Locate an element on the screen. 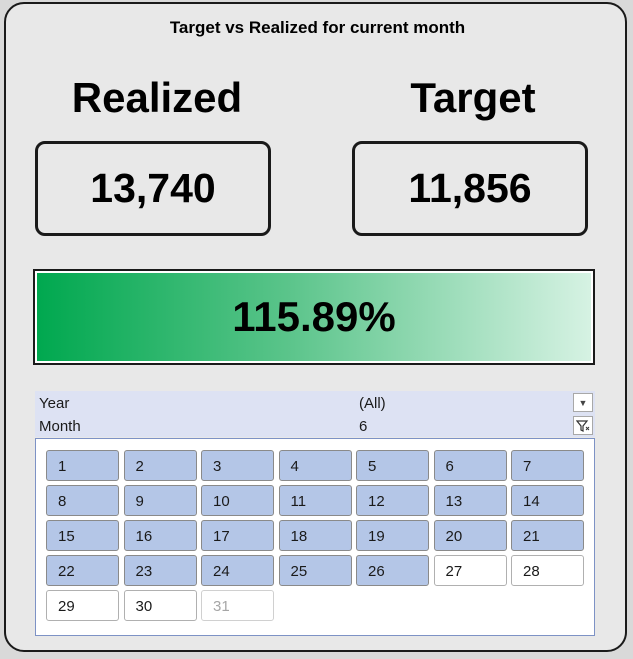  day-slicer-item: 18 is located at coordinates (315, 535).